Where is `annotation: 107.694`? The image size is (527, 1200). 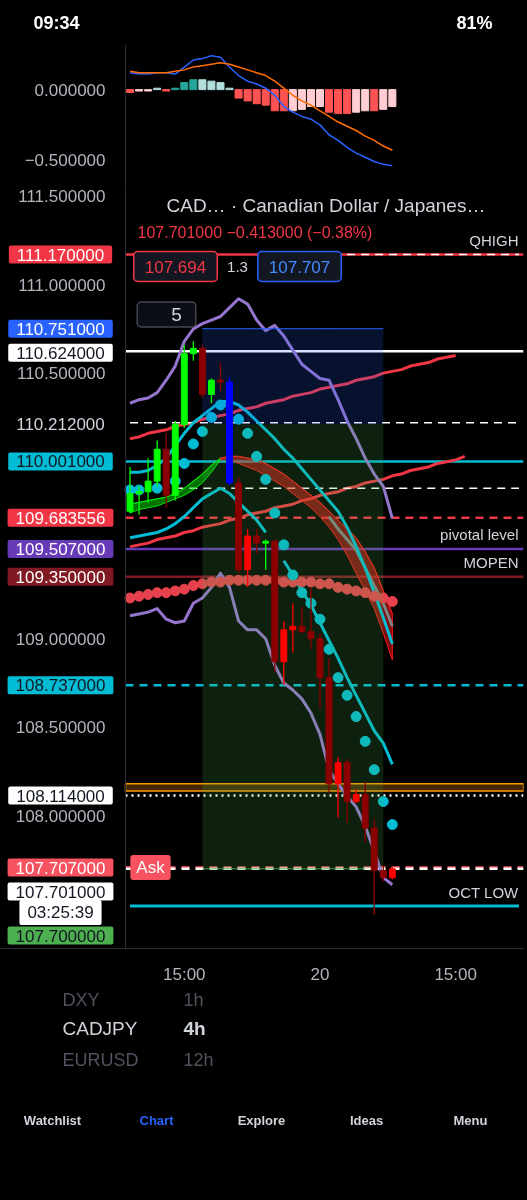 annotation: 107.694 is located at coordinates (175, 267).